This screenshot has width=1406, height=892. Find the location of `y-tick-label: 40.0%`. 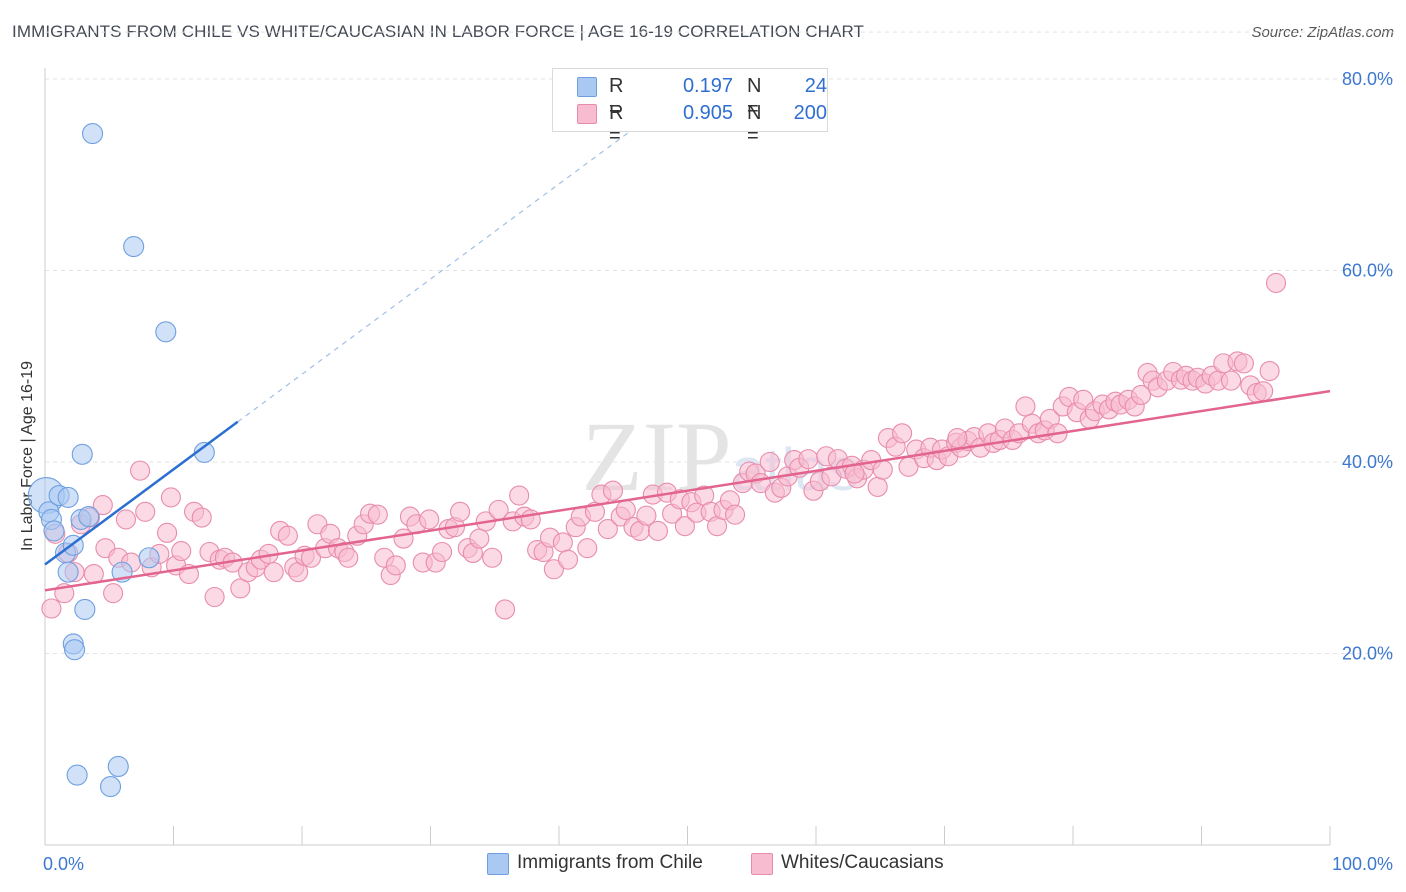

y-tick-label: 40.0% is located at coordinates (1367, 462).